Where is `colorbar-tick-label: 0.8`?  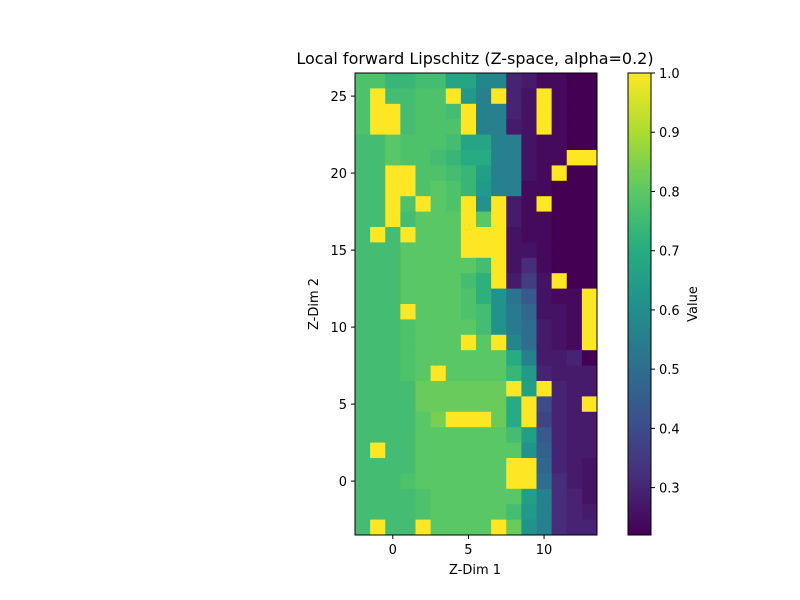
colorbar-tick-label: 0.8 is located at coordinates (669, 192).